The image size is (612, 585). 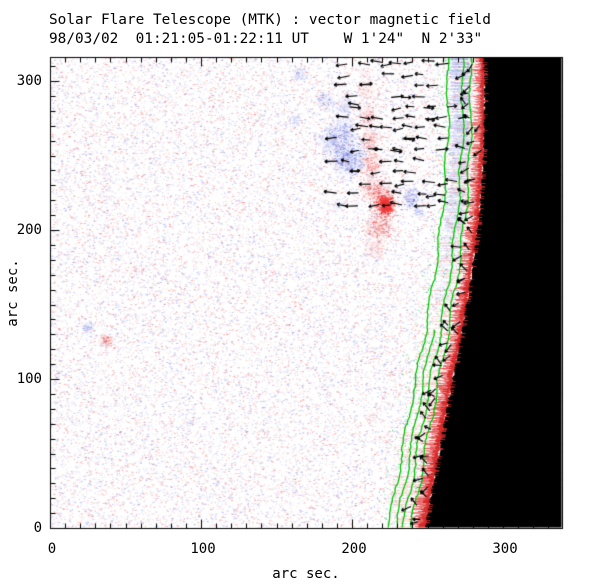 I want to click on y-tick-label: 200, so click(x=29, y=230).